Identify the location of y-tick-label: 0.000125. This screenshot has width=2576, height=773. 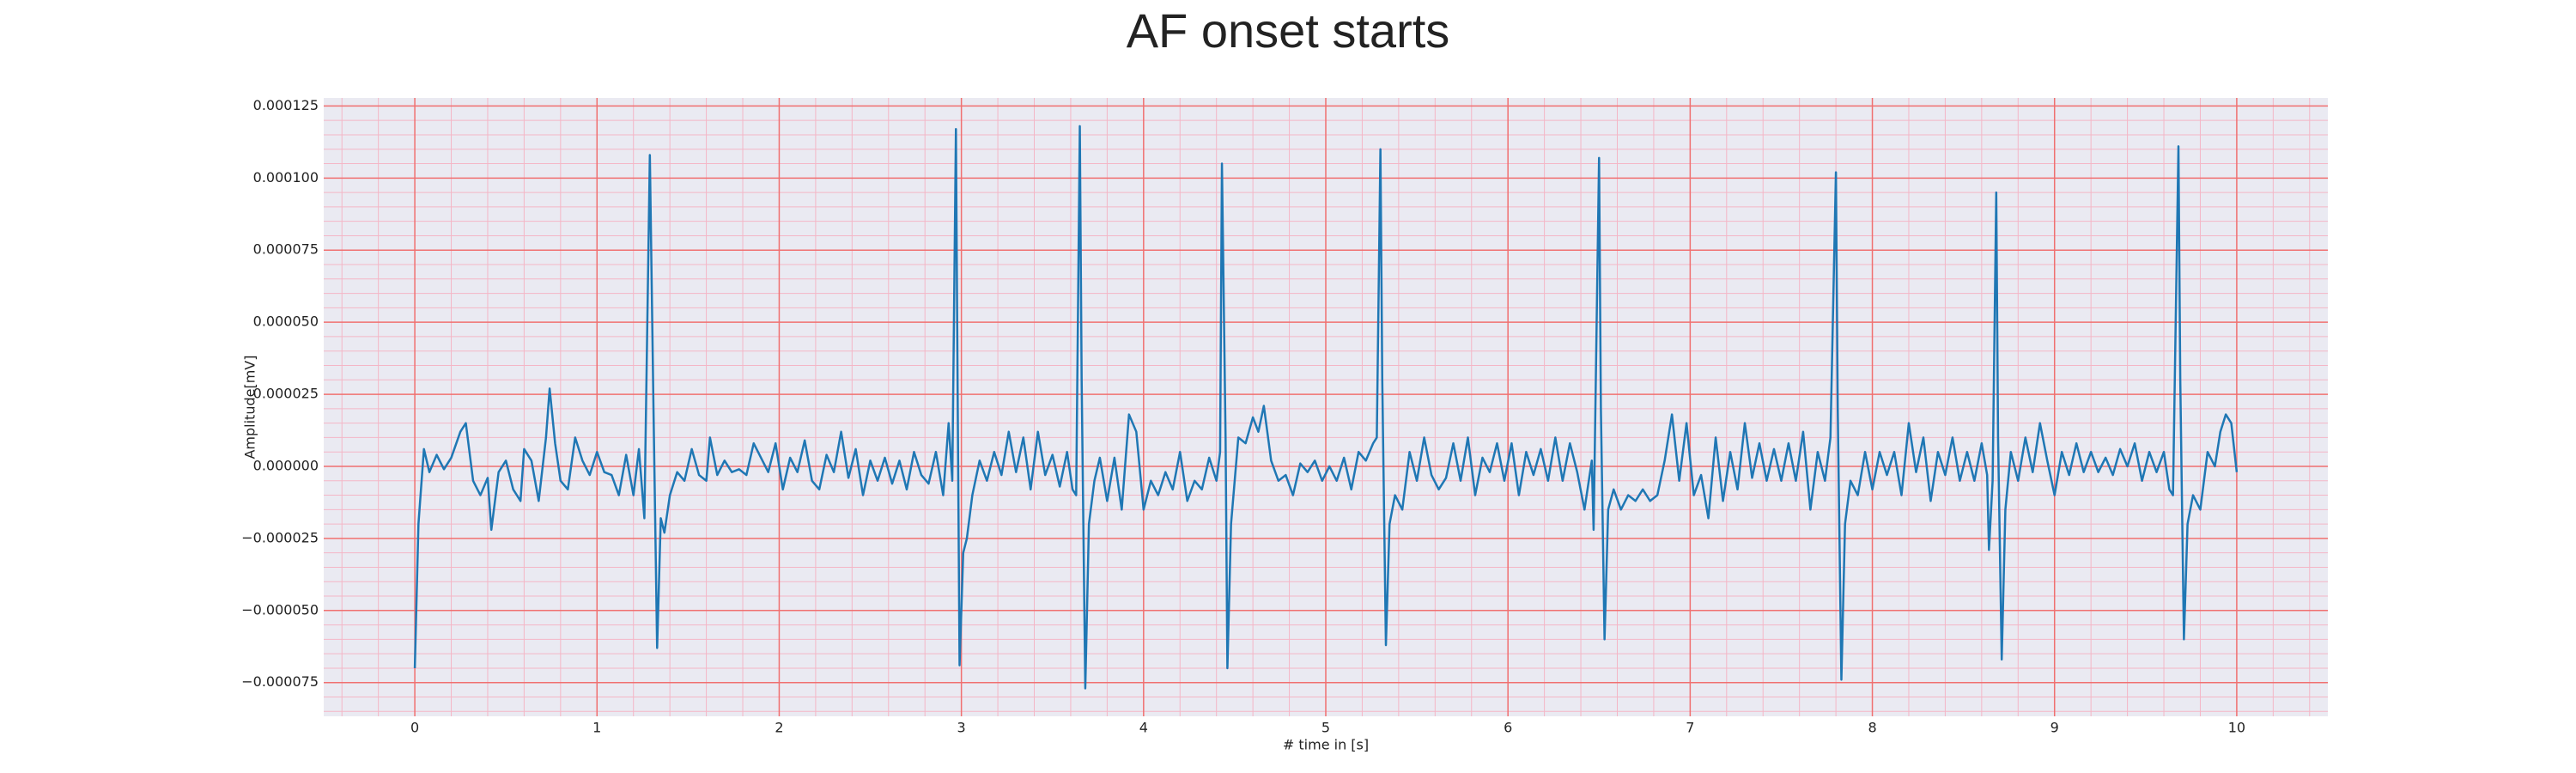
(286, 105).